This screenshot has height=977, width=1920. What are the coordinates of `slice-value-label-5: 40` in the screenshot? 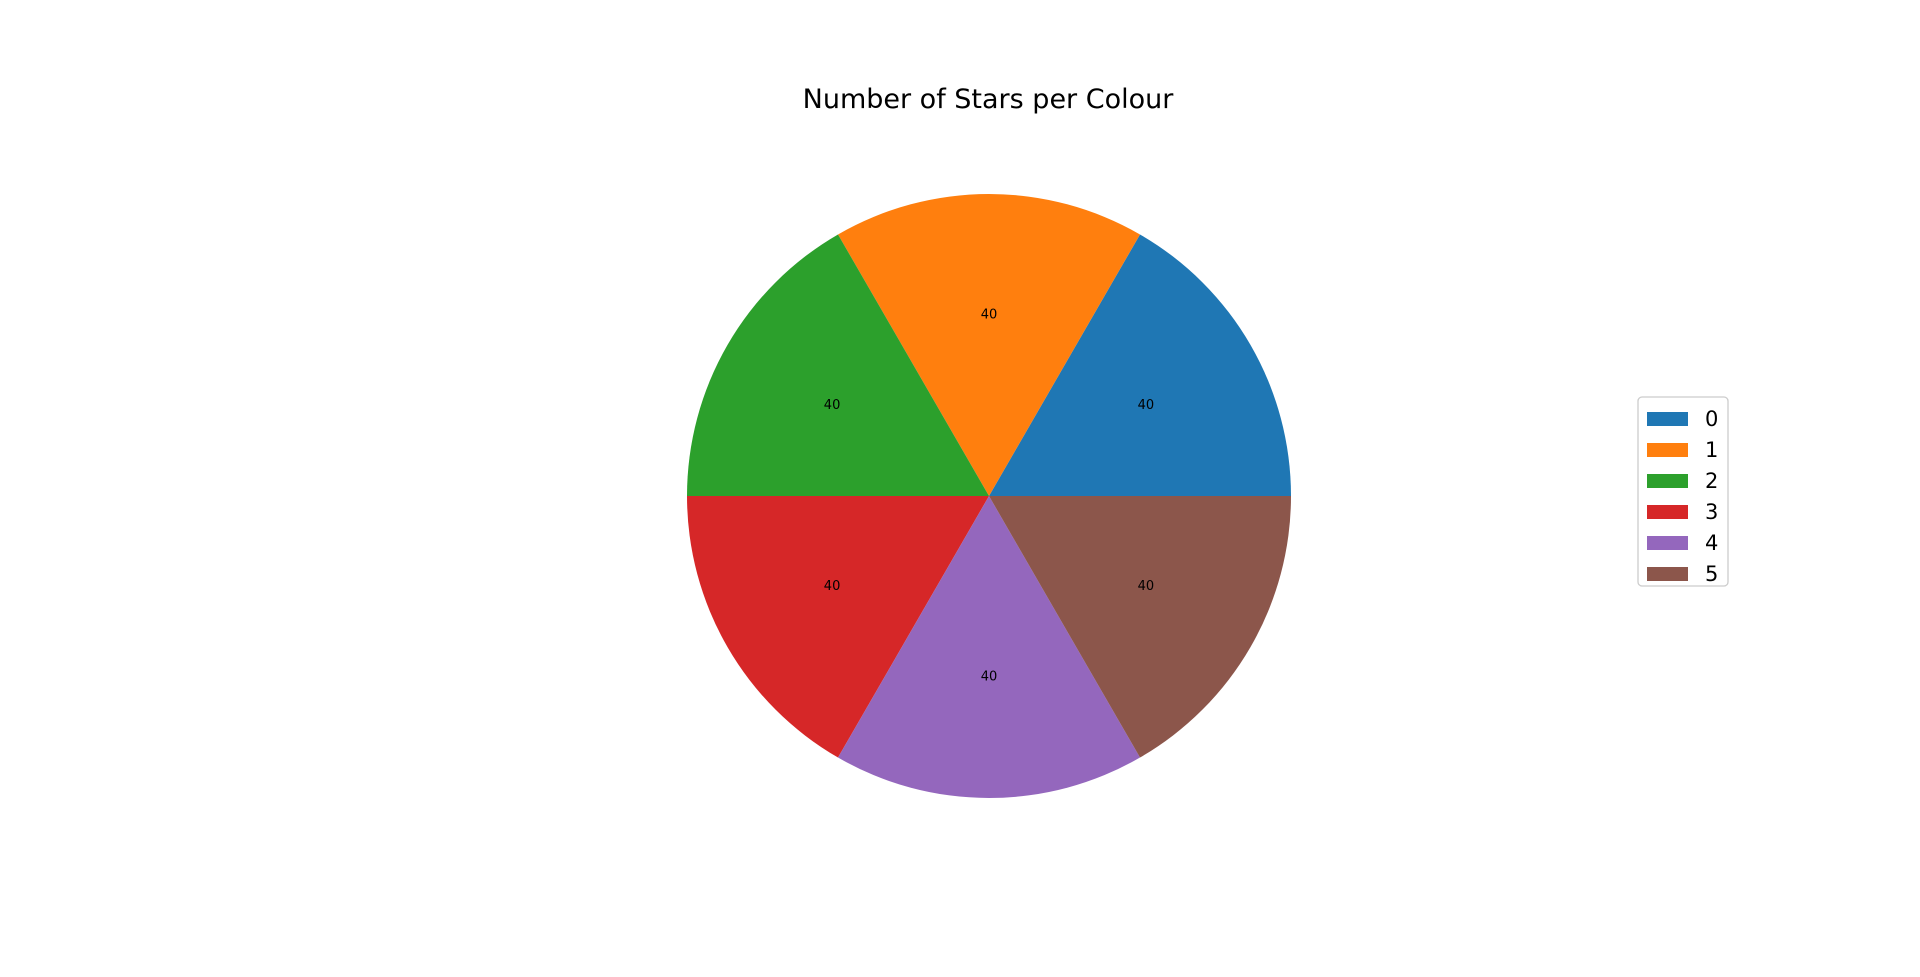 It's located at (1146, 586).